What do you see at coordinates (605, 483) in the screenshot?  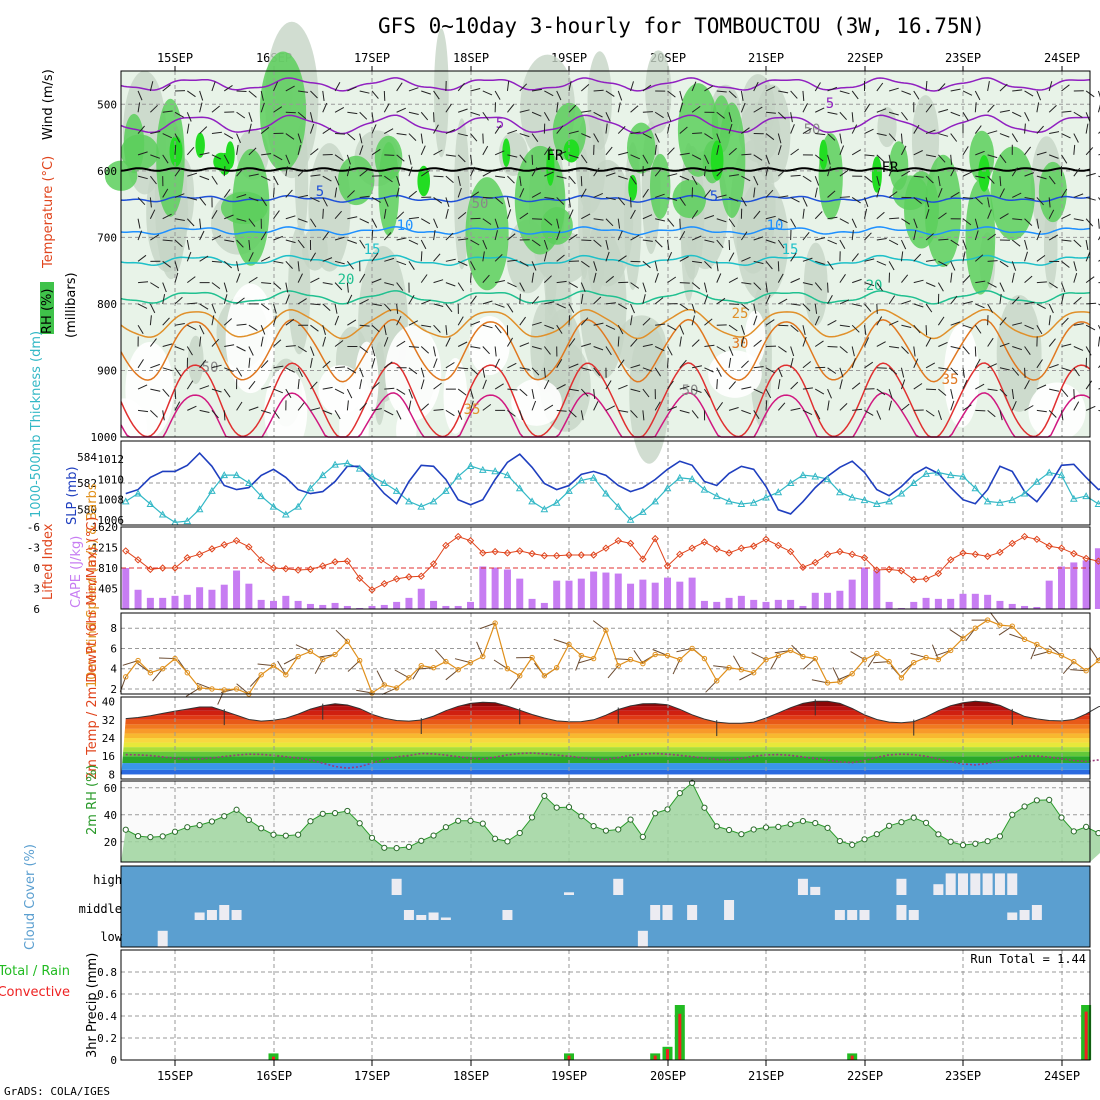 I see `thick-frame` at bounding box center [605, 483].